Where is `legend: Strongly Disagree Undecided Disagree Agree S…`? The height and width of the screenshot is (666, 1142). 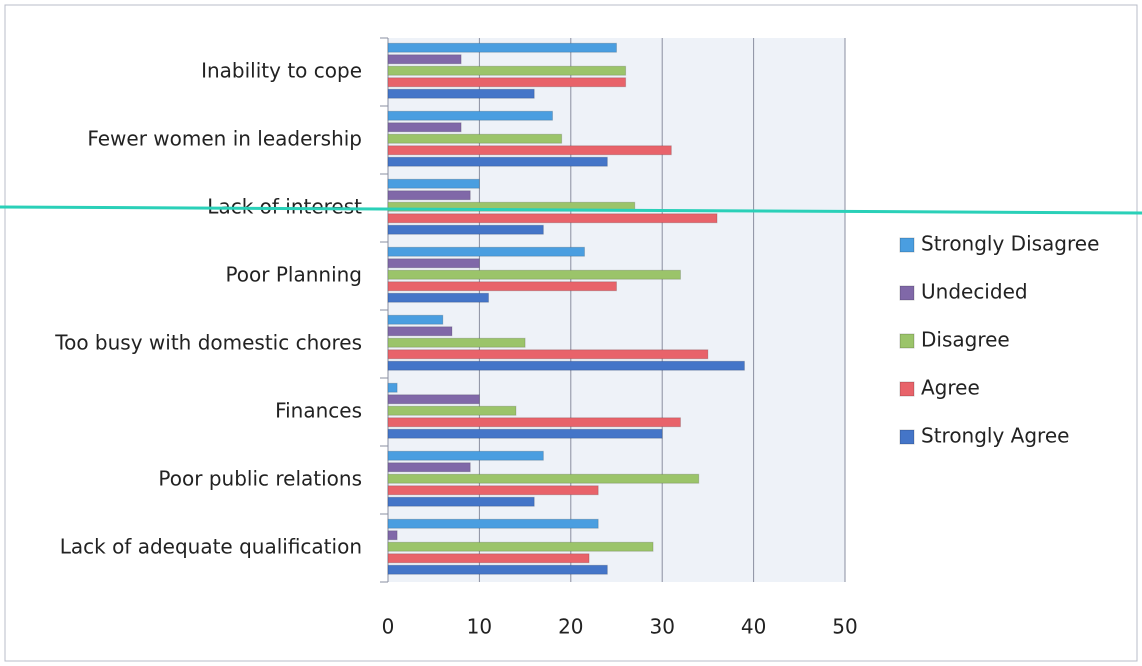 legend: Strongly Disagree Undecided Disagree Agree S… is located at coordinates (999, 340).